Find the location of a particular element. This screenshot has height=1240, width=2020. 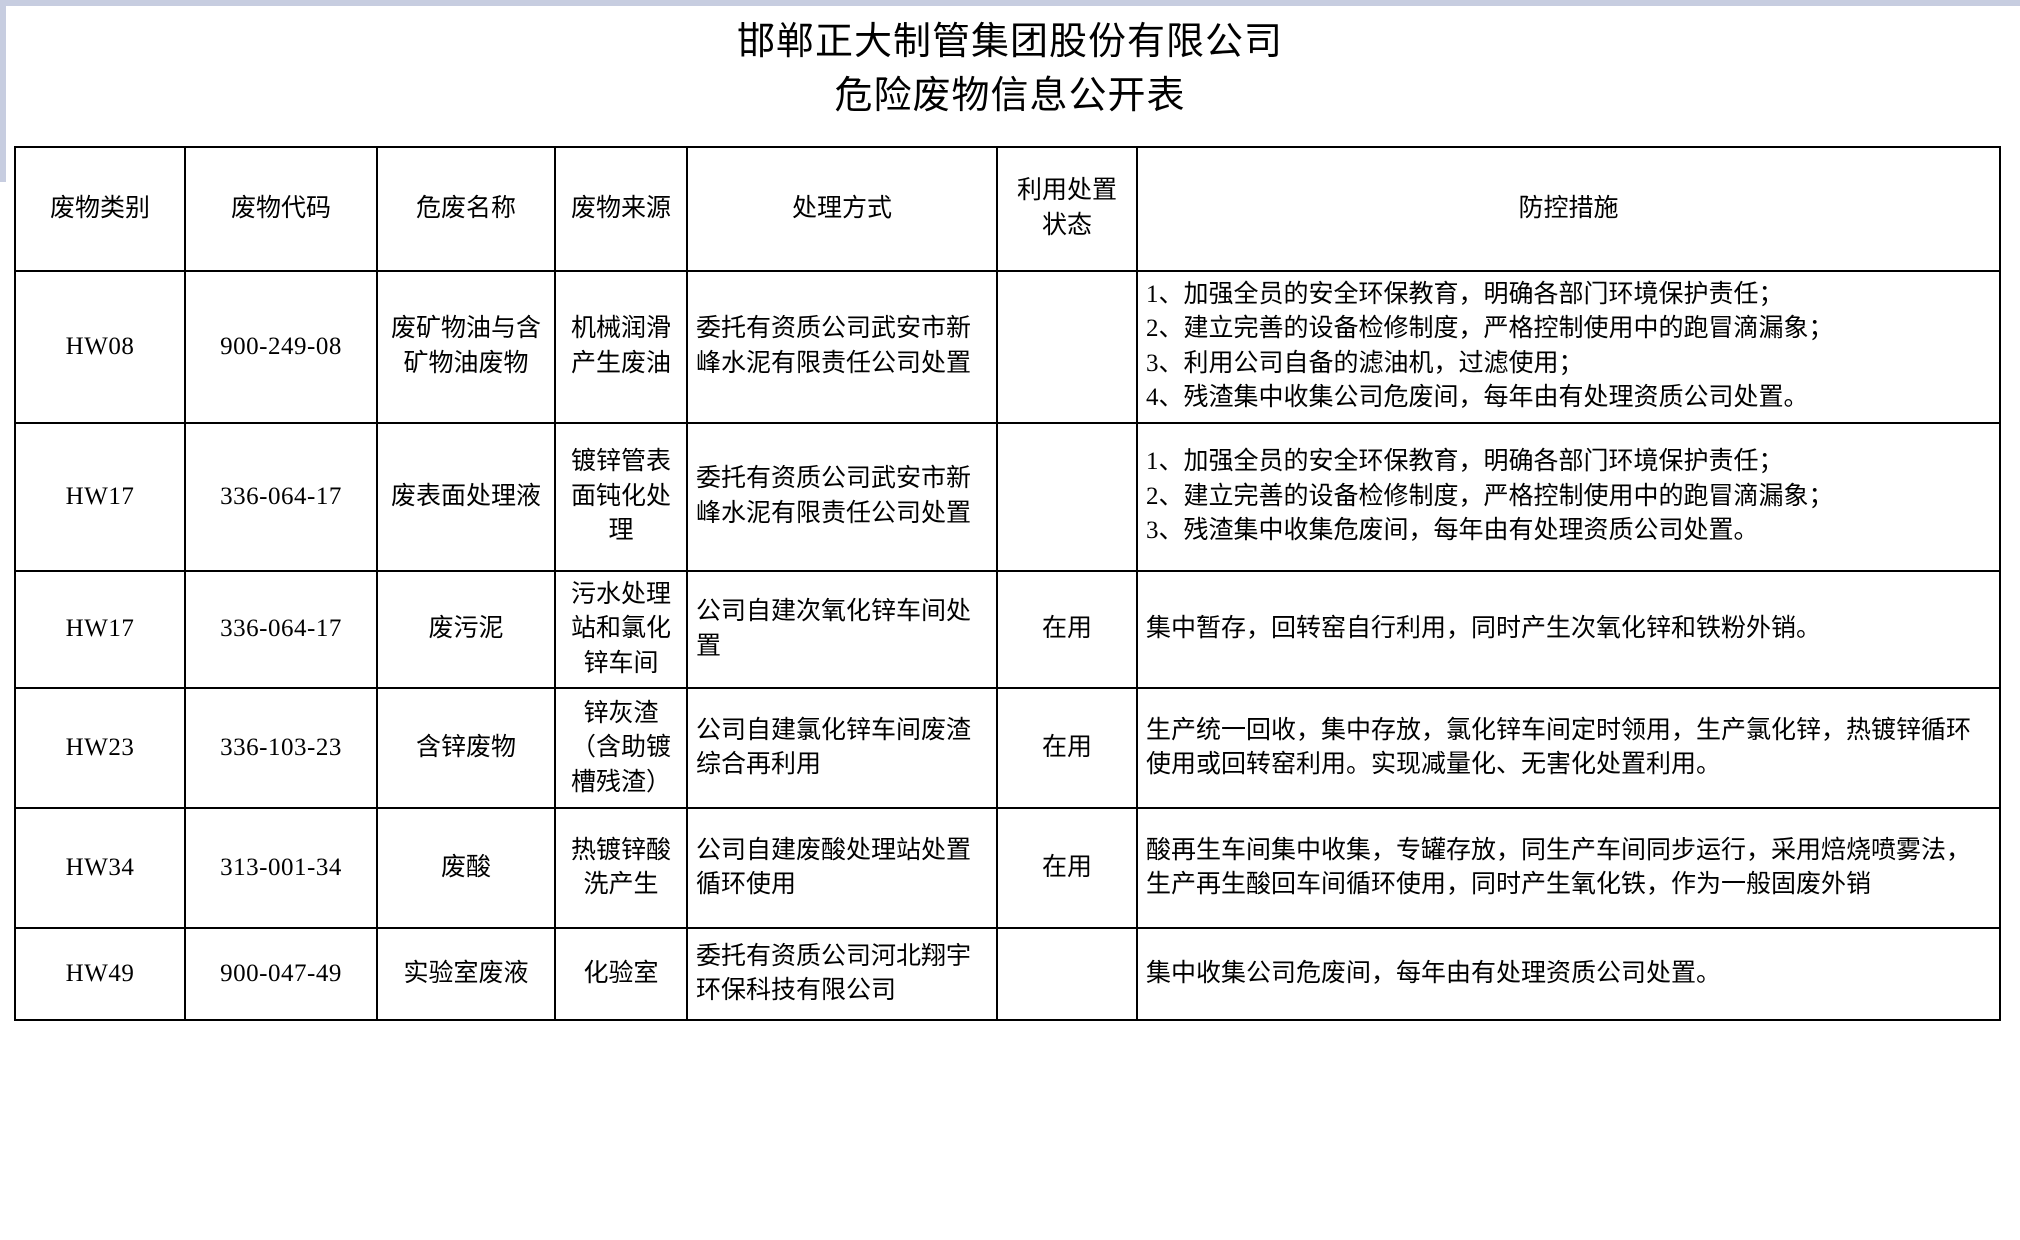

cell-waste-name: 废污泥 is located at coordinates (466, 629).